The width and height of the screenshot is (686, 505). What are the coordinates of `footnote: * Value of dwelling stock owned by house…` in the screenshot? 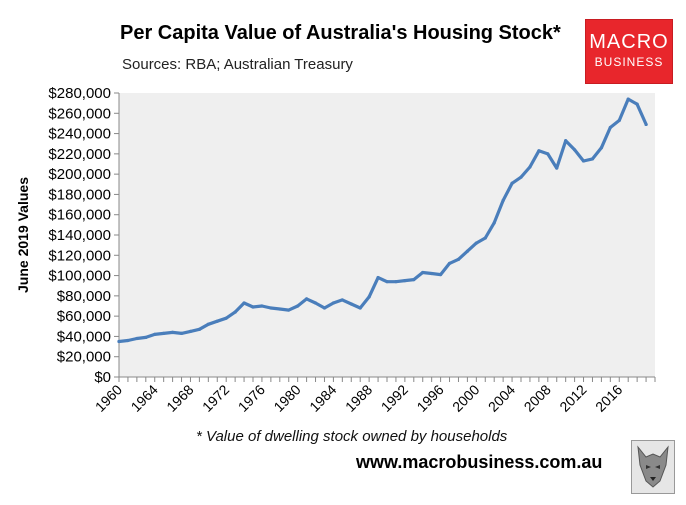 It's located at (352, 436).